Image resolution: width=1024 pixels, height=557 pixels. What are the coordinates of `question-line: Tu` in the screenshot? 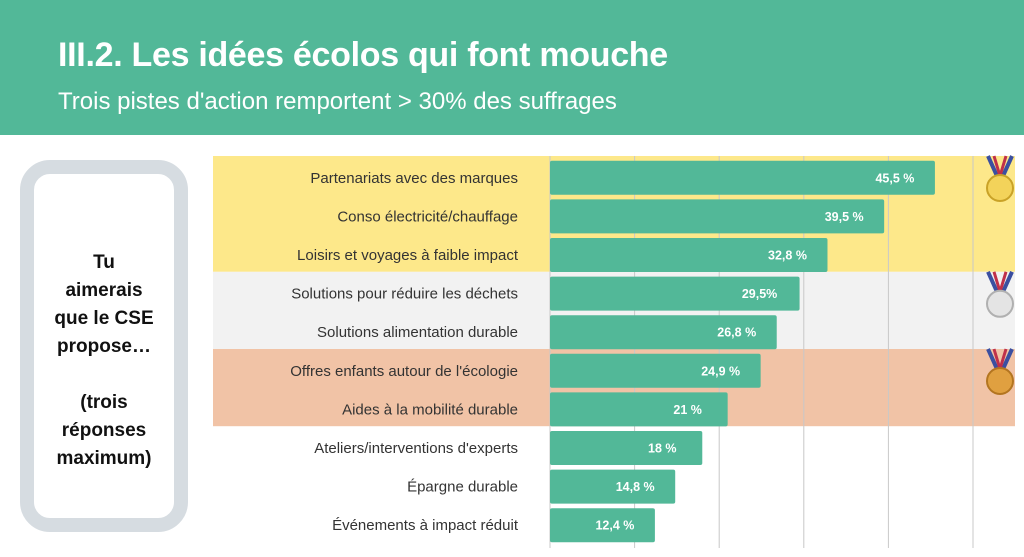 It's located at (104, 262).